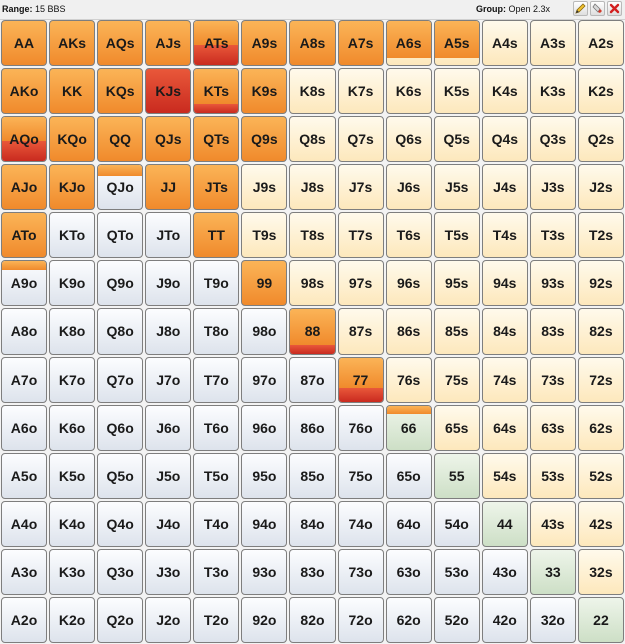  Describe the element at coordinates (312, 427) in the screenshot. I see `hand-cell-86o: 86o` at that location.